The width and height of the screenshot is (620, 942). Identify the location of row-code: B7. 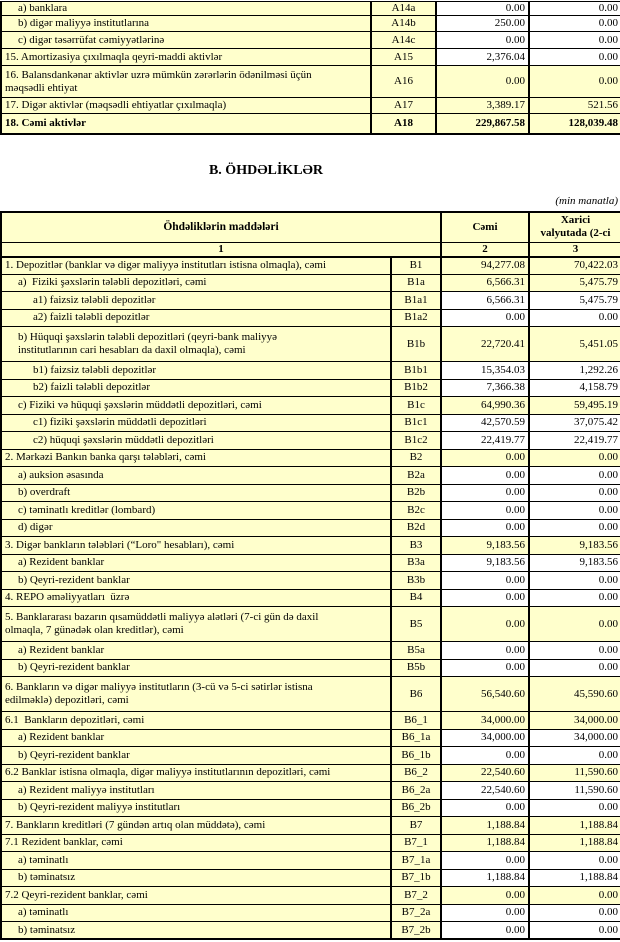
(415, 825).